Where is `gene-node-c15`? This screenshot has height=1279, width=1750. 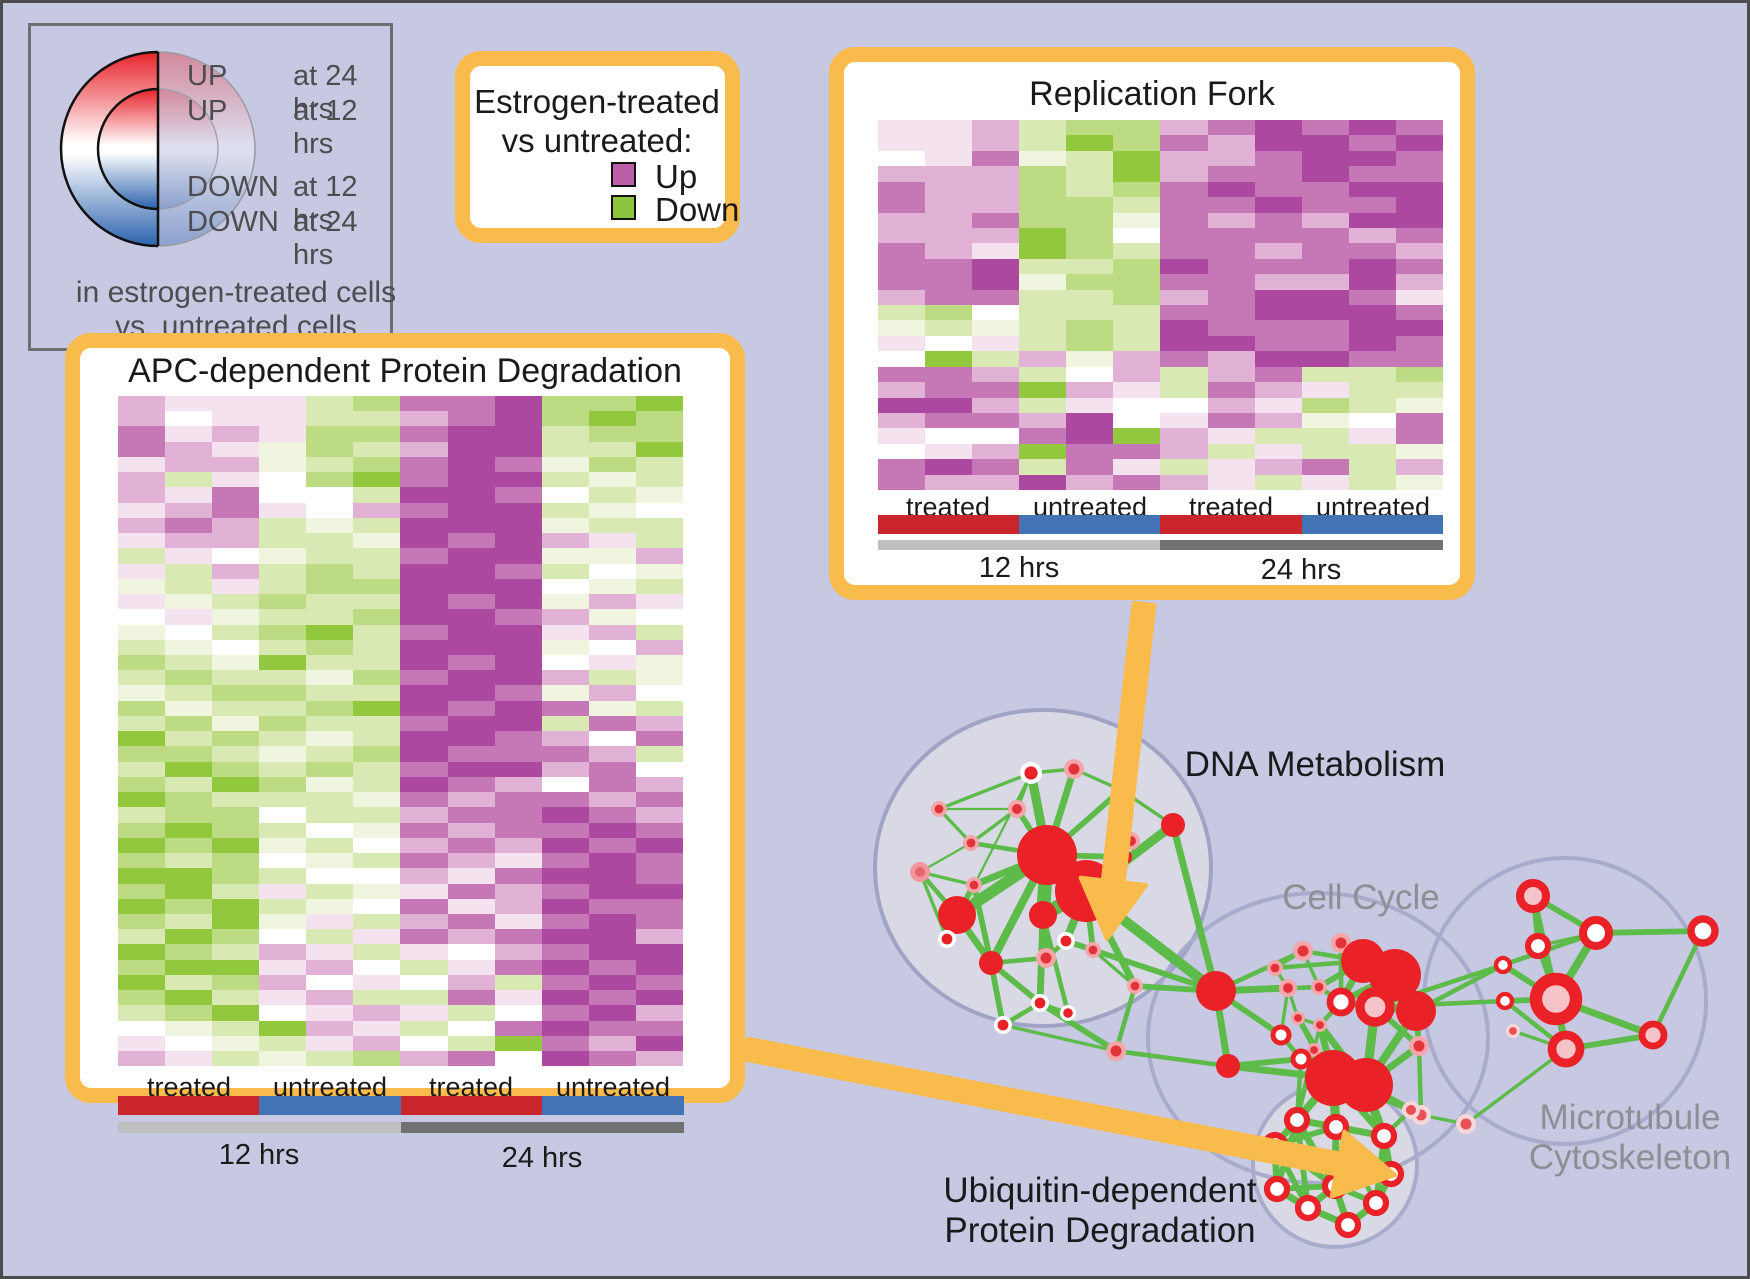
gene-node-c15 is located at coordinates (1366, 1085).